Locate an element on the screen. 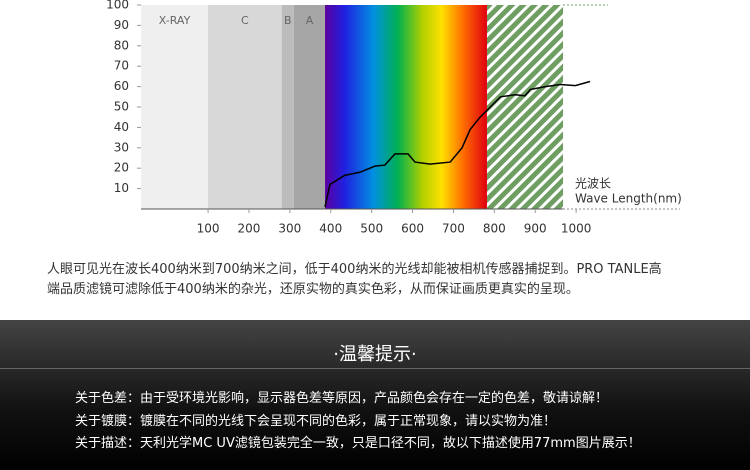 The image size is (750, 470). x-tick-label: 900 is located at coordinates (535, 229).